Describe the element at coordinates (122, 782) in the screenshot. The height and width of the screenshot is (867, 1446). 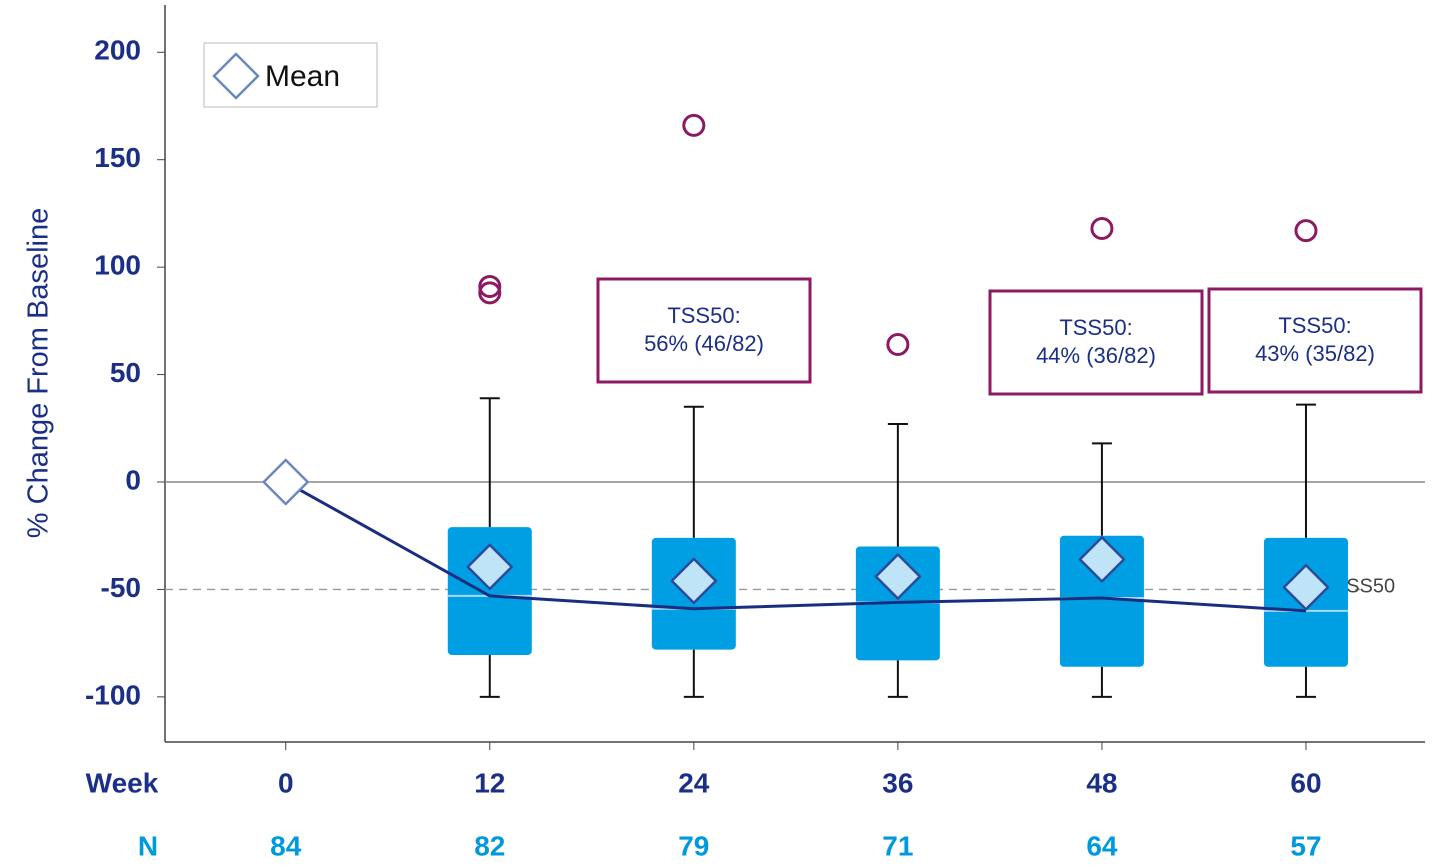
I see `x-axis-label: Week` at that location.